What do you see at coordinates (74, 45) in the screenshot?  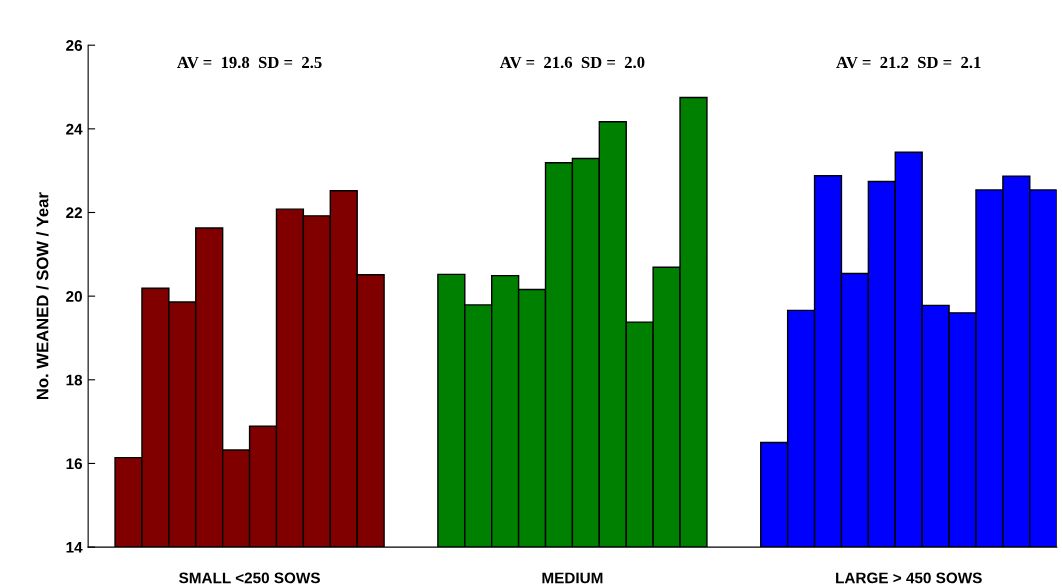 I see `y-tick-label: 26` at bounding box center [74, 45].